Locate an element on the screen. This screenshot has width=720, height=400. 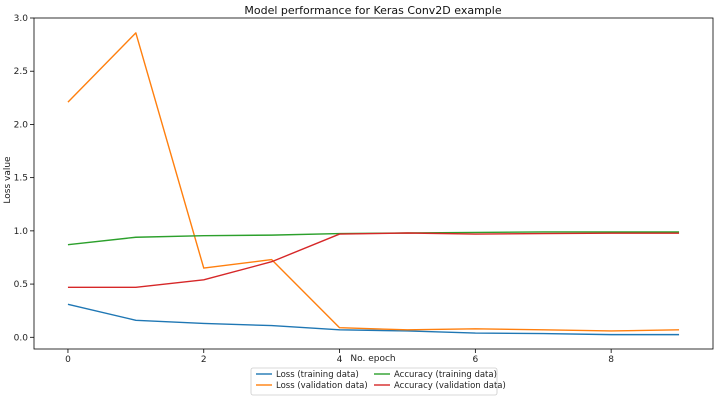
x-axis-label: No. epoch is located at coordinates (372, 359).